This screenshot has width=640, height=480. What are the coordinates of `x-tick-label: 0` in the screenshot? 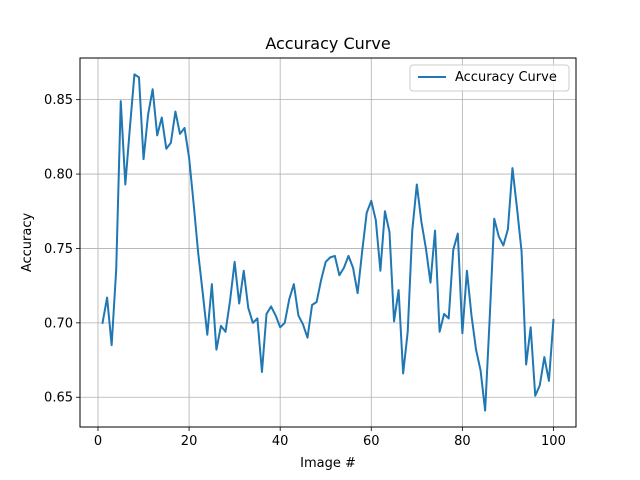 It's located at (98, 441).